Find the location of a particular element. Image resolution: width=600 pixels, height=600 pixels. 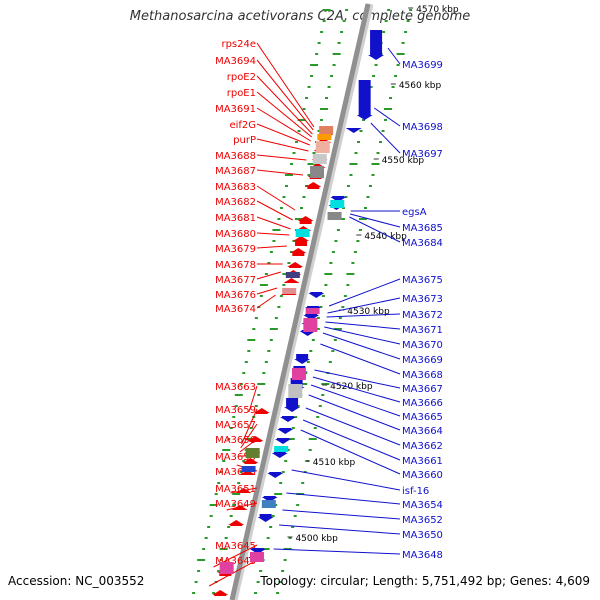

gene-label-reverse: MA3670 is located at coordinates (422, 345).